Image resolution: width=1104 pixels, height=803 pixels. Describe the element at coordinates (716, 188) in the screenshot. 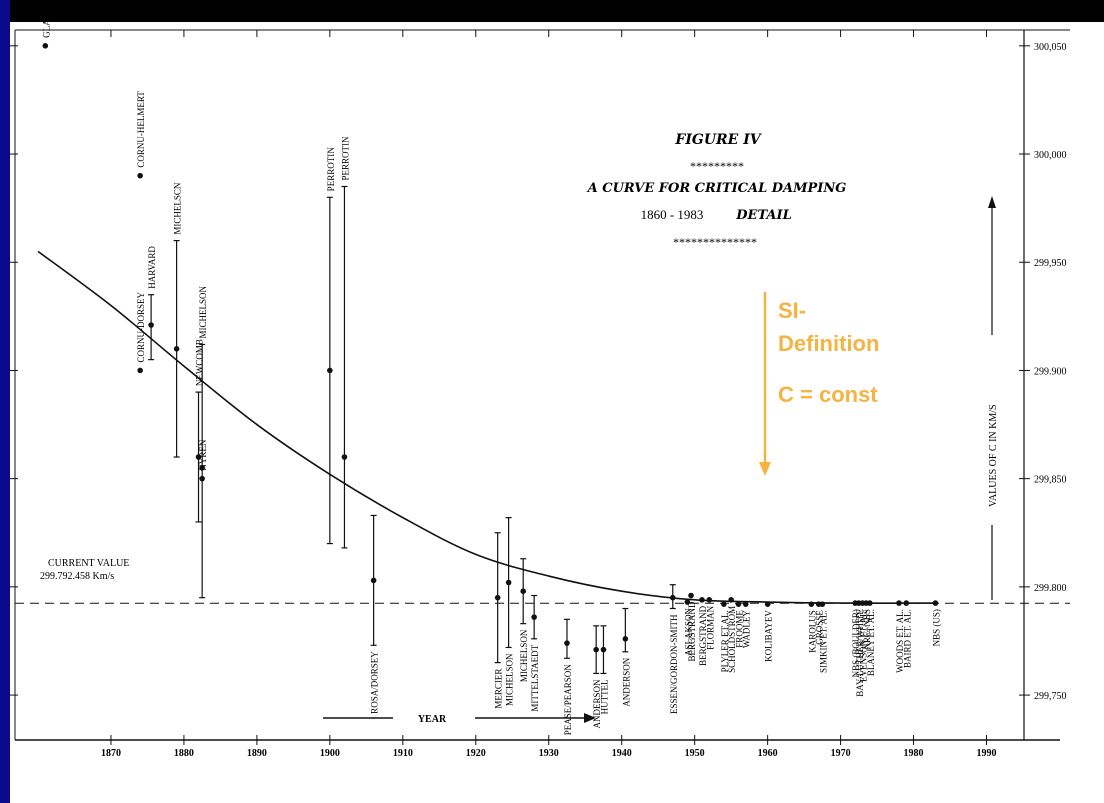

I see `chart-subtitle: A CURVE FOR CRITICAL DAMPING` at that location.